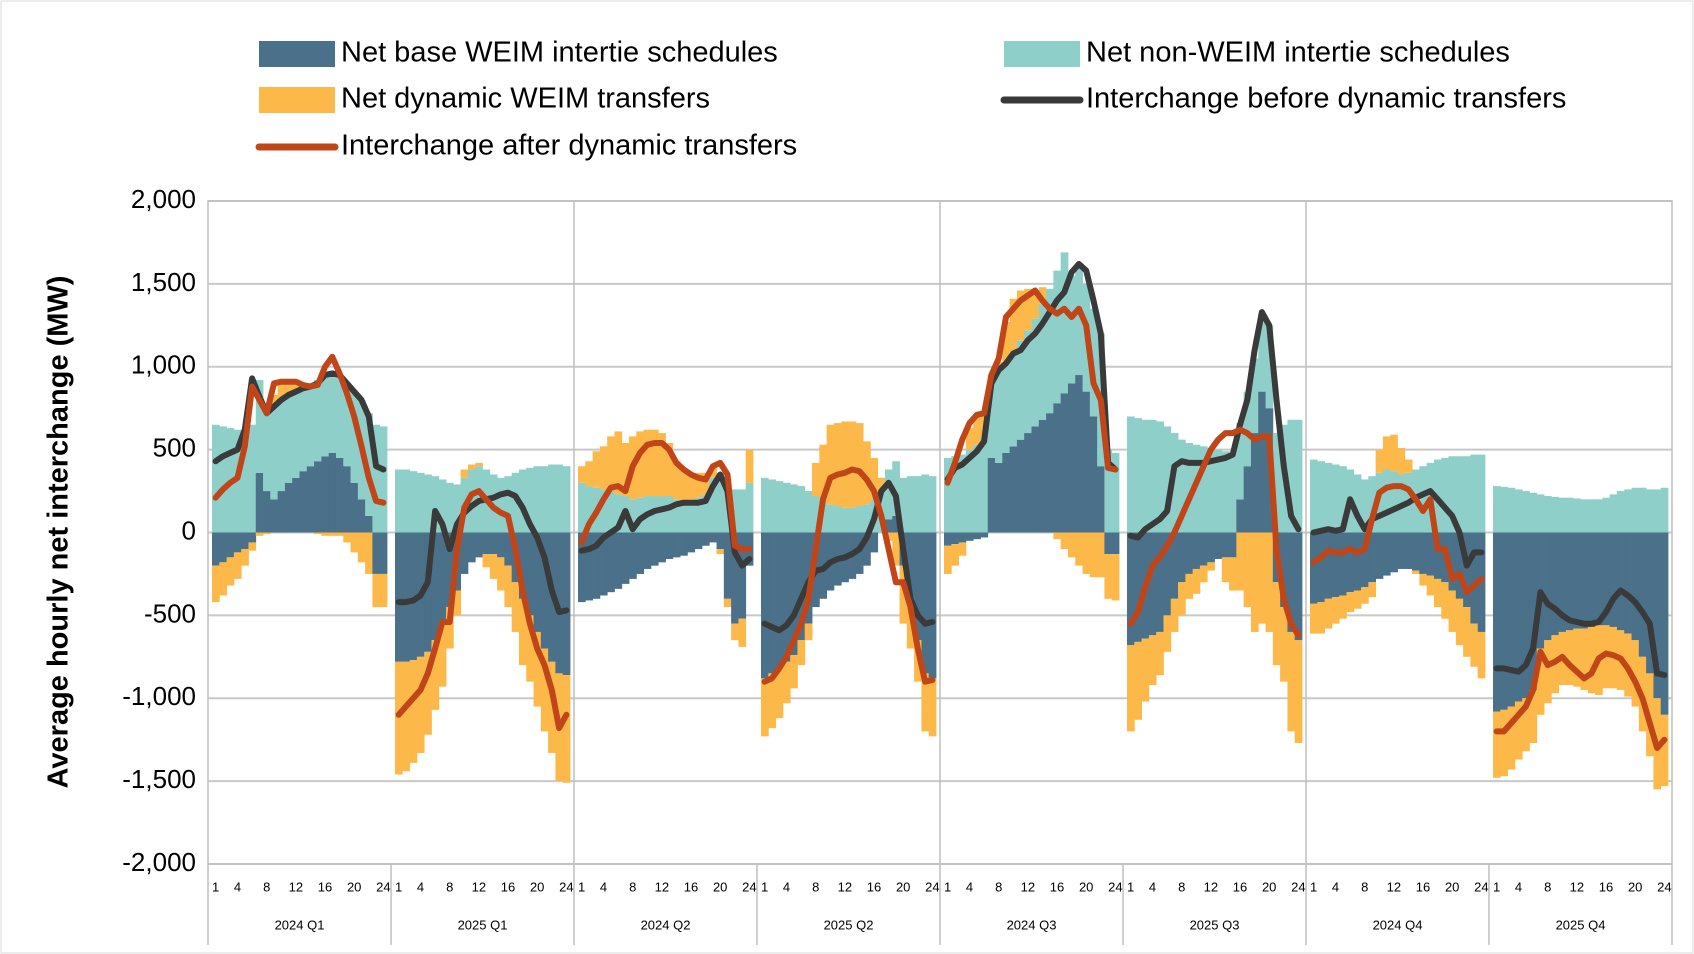  What do you see at coordinates (1032, 924) in the screenshot?
I see `group-label: 2024 Q3` at bounding box center [1032, 924].